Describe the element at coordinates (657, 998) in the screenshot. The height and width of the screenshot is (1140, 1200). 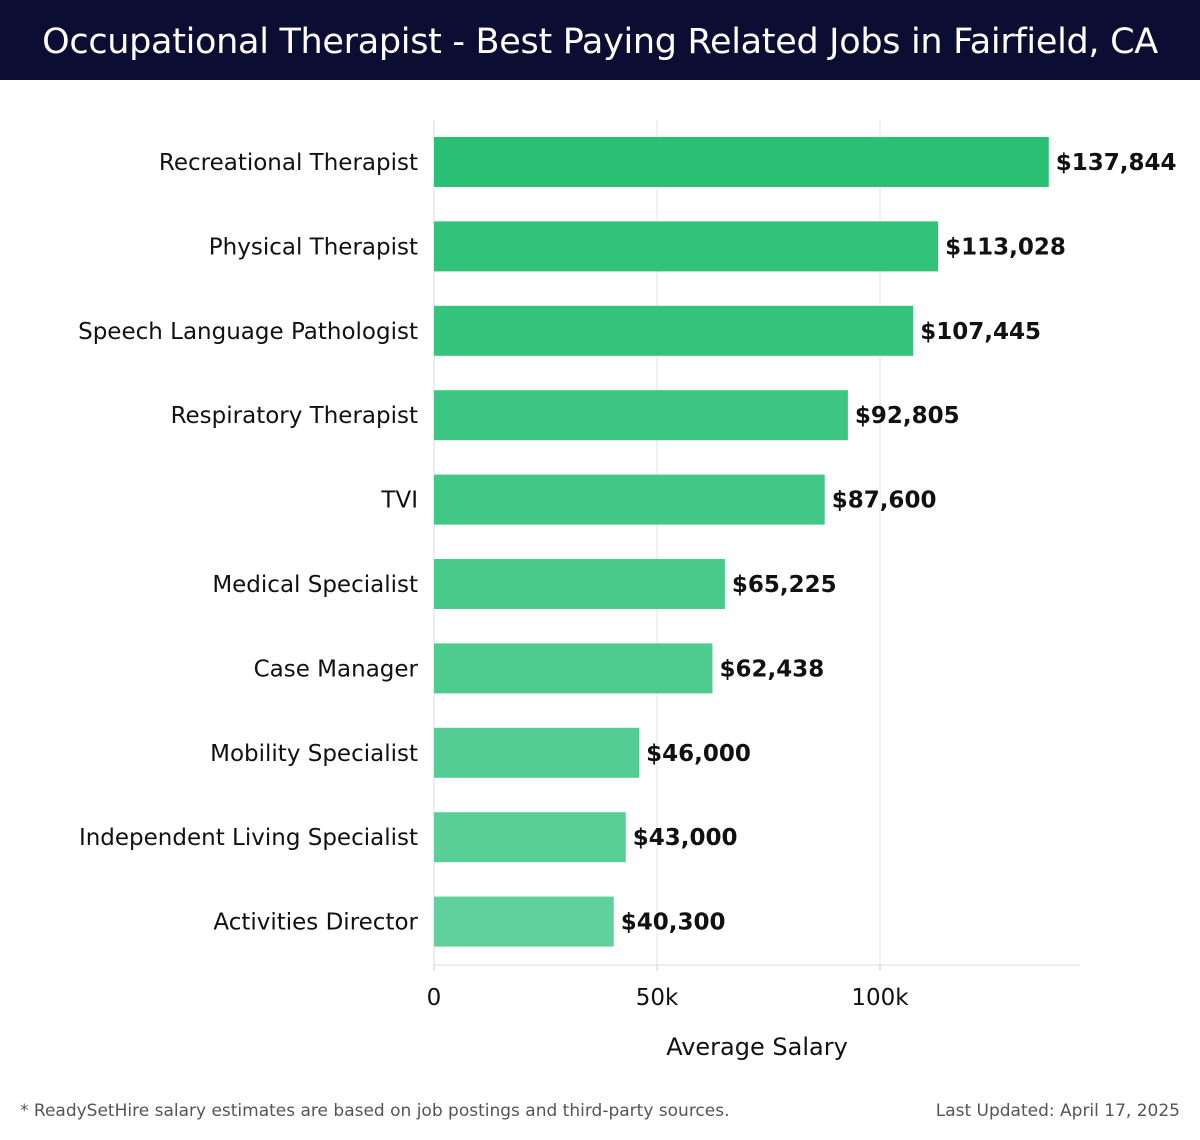
I see `x-tick-label: 50k` at that location.